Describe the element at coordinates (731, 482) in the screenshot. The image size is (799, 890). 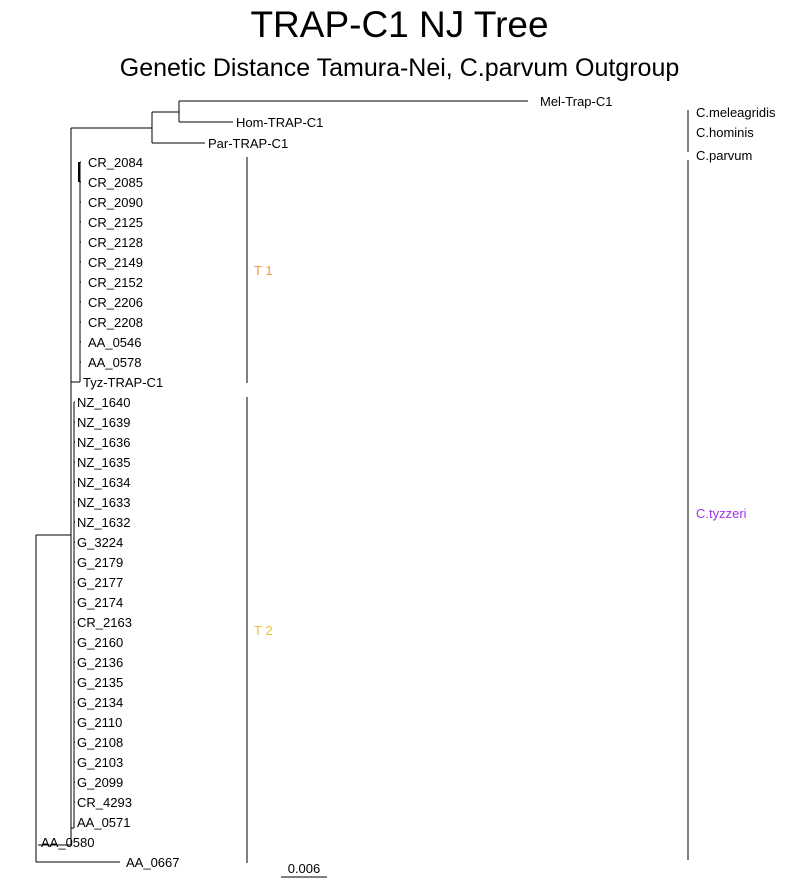
I see `species-bars: C.meleagridis C.hominis C.parvum C.tyzzeri` at that location.